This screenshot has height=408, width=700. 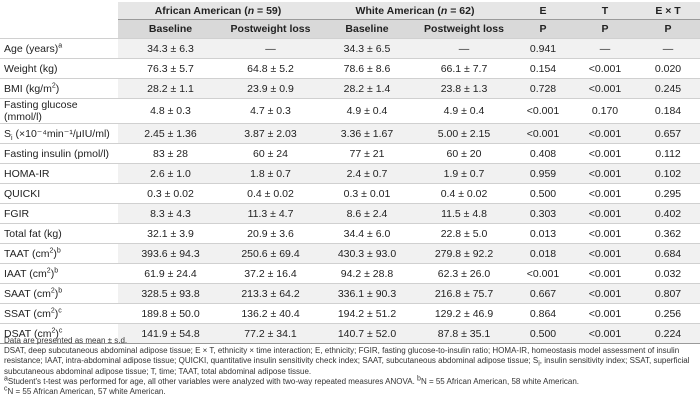 I want to click on cell-wa-base: 77 ± 21, so click(x=367, y=153).